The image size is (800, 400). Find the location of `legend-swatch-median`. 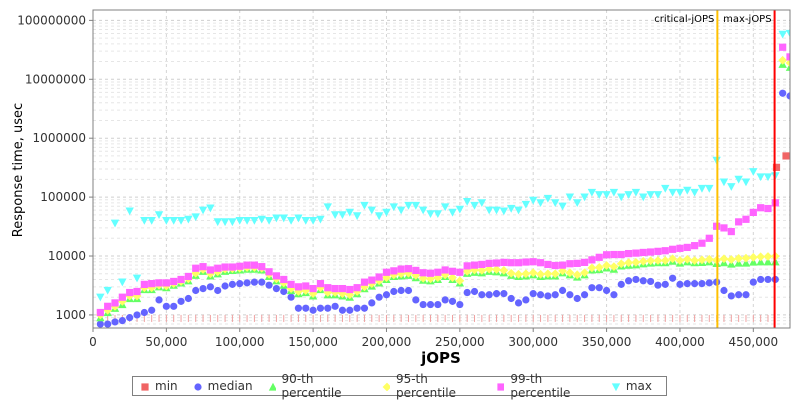

legend-swatch-median is located at coordinates (198, 387).